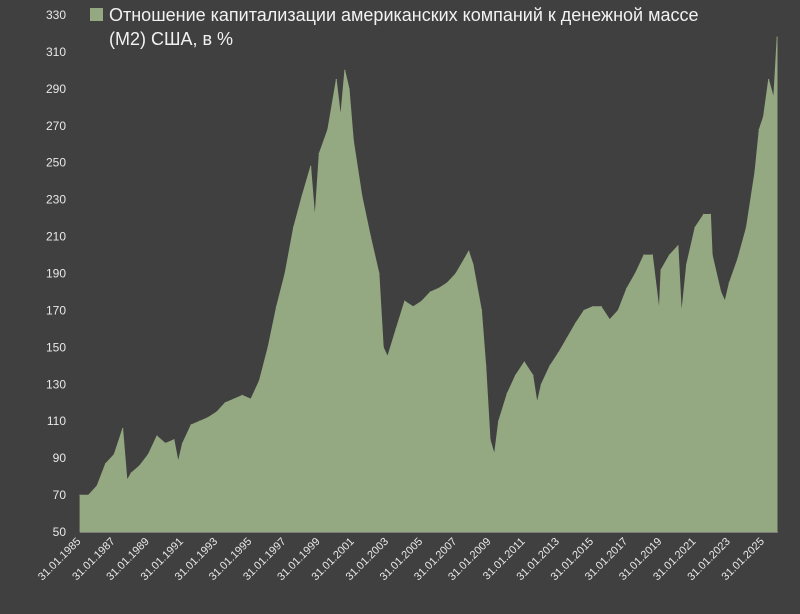 This screenshot has width=800, height=614. I want to click on y-tick-label: 210, so click(56, 237).